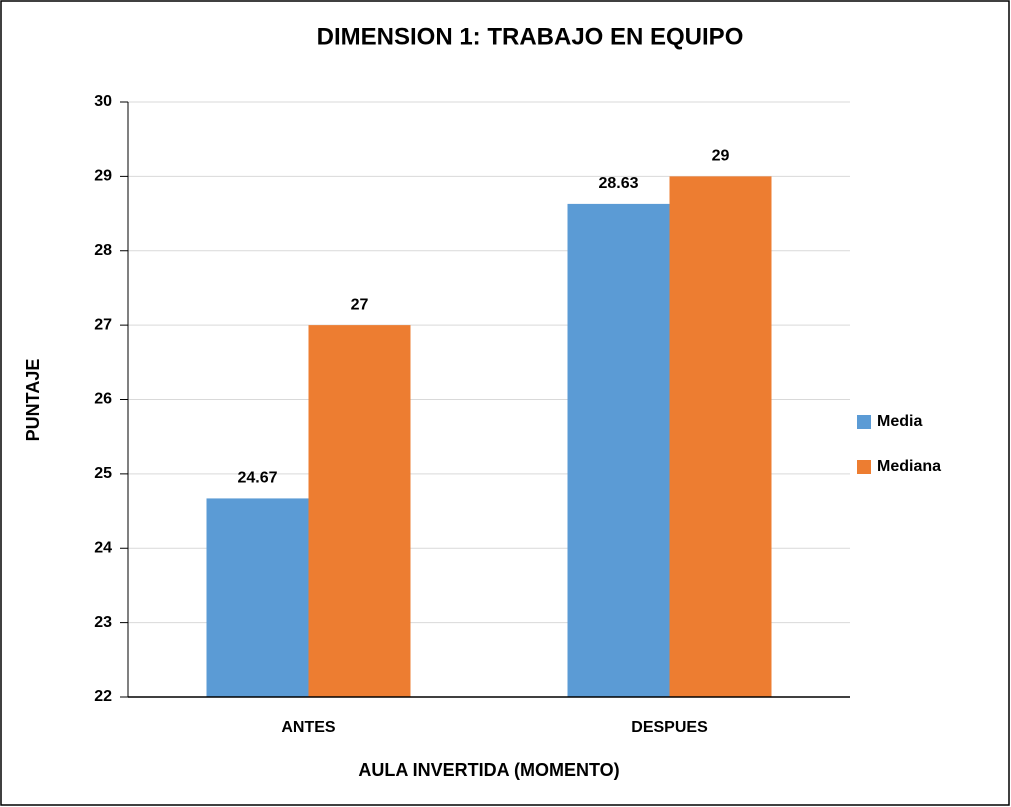 This screenshot has width=1011, height=807. What do you see at coordinates (618, 183) in the screenshot?
I see `data-label: 28.63` at bounding box center [618, 183].